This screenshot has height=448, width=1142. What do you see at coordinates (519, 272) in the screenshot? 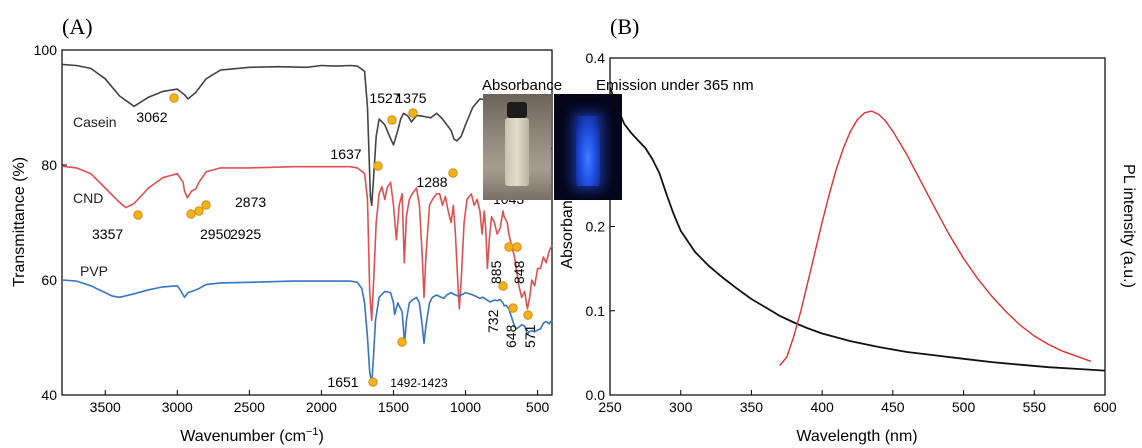
I see `annotation-label: 848` at bounding box center [519, 272].